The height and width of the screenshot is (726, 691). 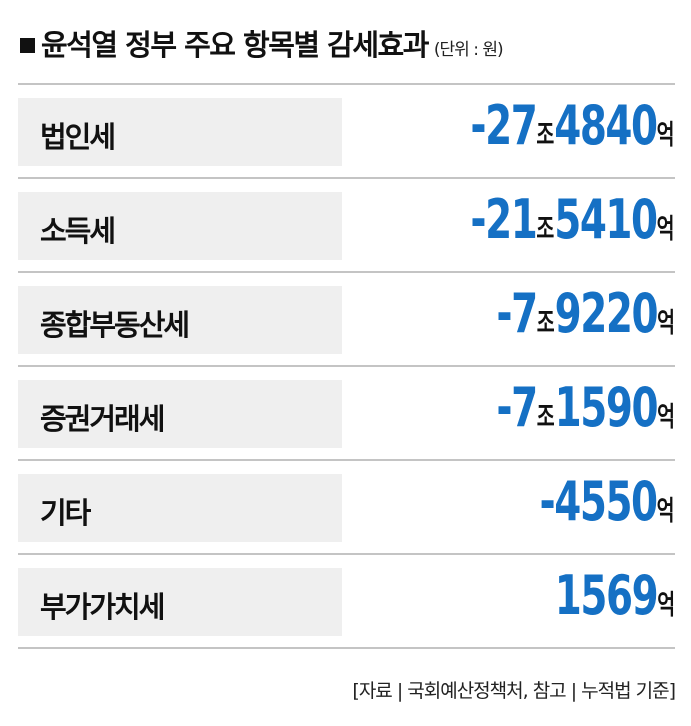 I want to click on label-cell: 부가가치세, so click(x=180, y=602).